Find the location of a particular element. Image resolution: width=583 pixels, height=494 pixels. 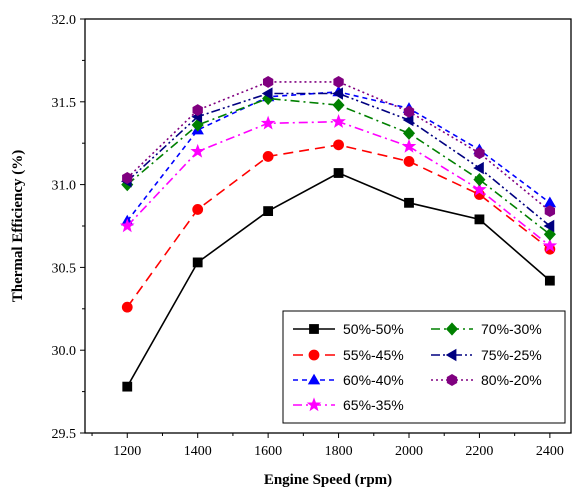

x-axis-title: Engine Speed (rpm) is located at coordinates (328, 480).